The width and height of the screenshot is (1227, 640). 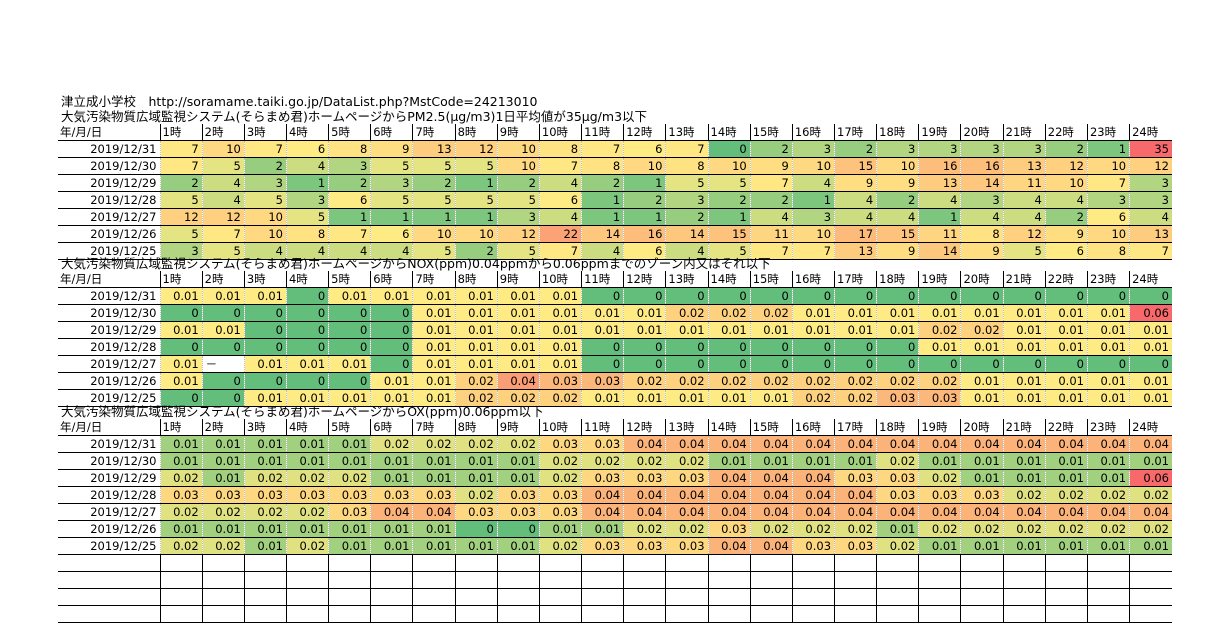 What do you see at coordinates (729, 234) in the screenshot?
I see `value-cell: 15` at bounding box center [729, 234].